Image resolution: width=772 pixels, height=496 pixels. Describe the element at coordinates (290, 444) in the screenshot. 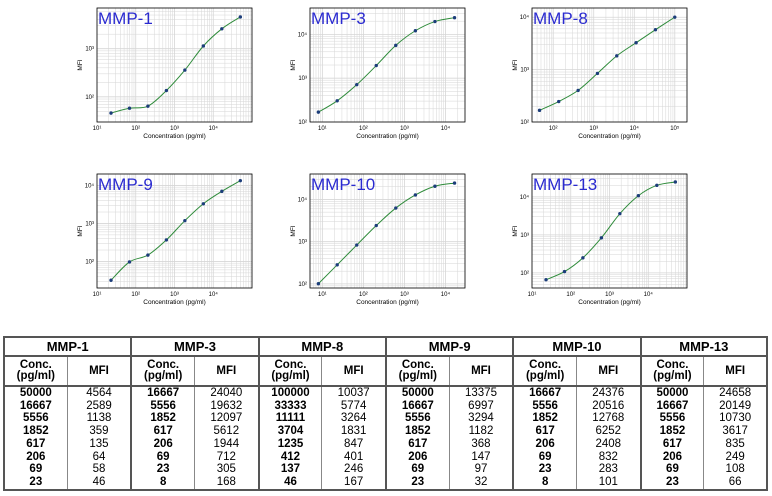

I see `cell-conc: 1235` at that location.